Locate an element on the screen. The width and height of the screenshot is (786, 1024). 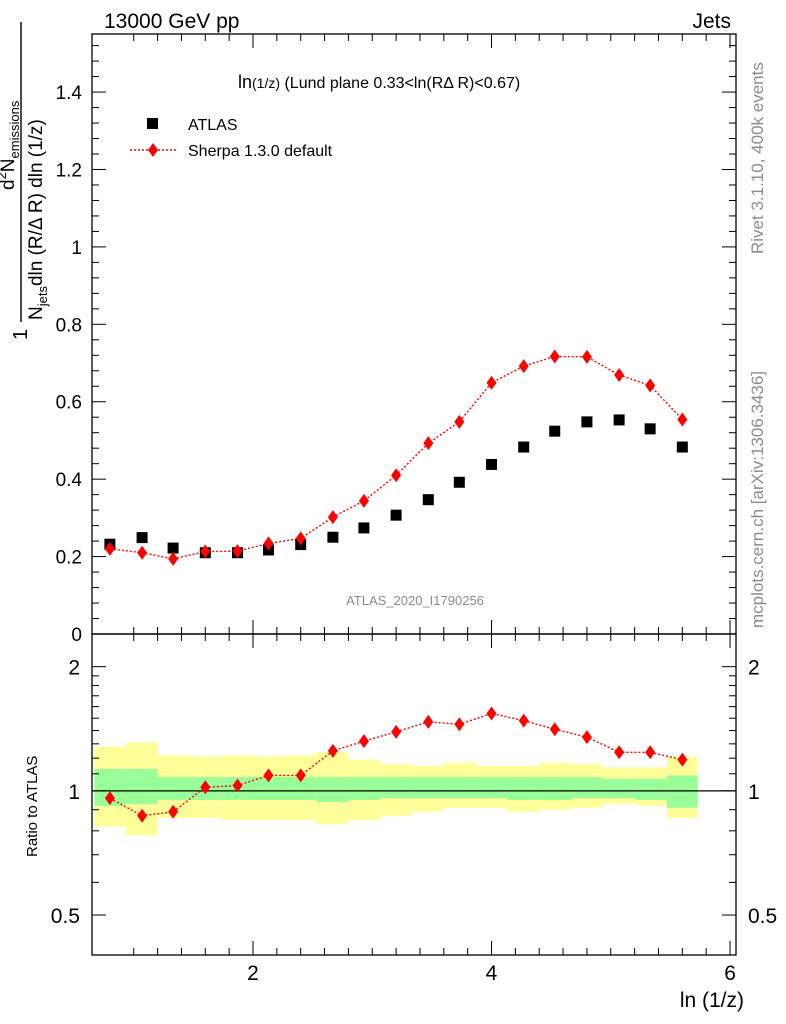
legend: ATLAS Sherpa 1.3.0 default is located at coordinates (231, 138).